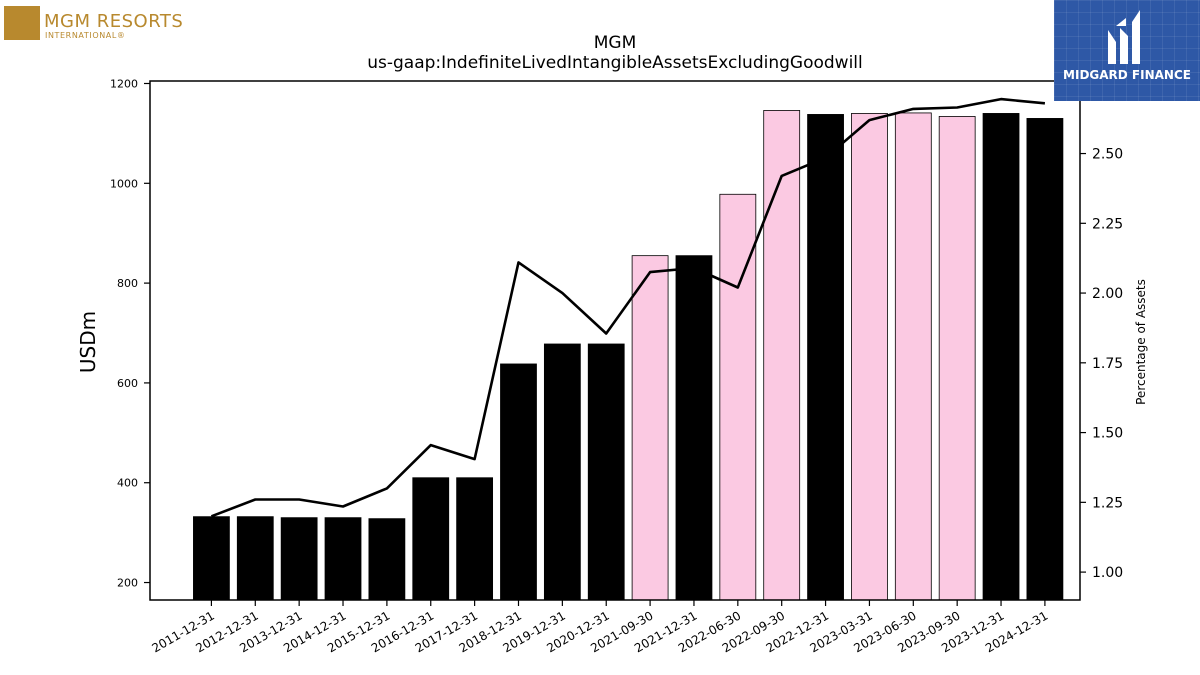  What do you see at coordinates (85, 35) in the screenshot?
I see `mgm-logo-sub: INTERNATIONAL®` at bounding box center [85, 35].